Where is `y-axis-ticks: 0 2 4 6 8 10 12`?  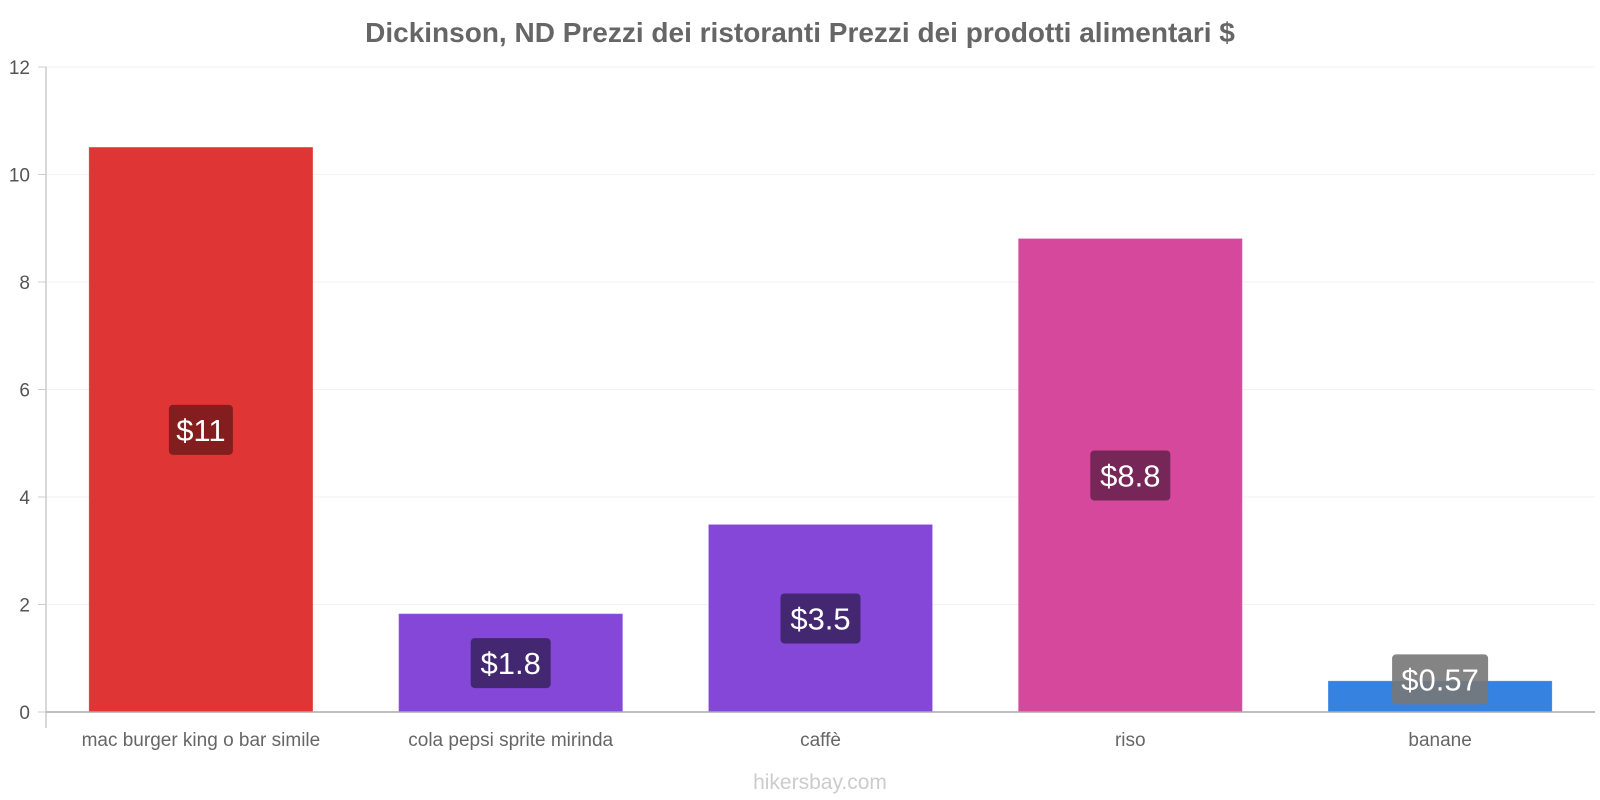 y-axis-ticks: 0 2 4 6 8 10 12 is located at coordinates (27, 391).